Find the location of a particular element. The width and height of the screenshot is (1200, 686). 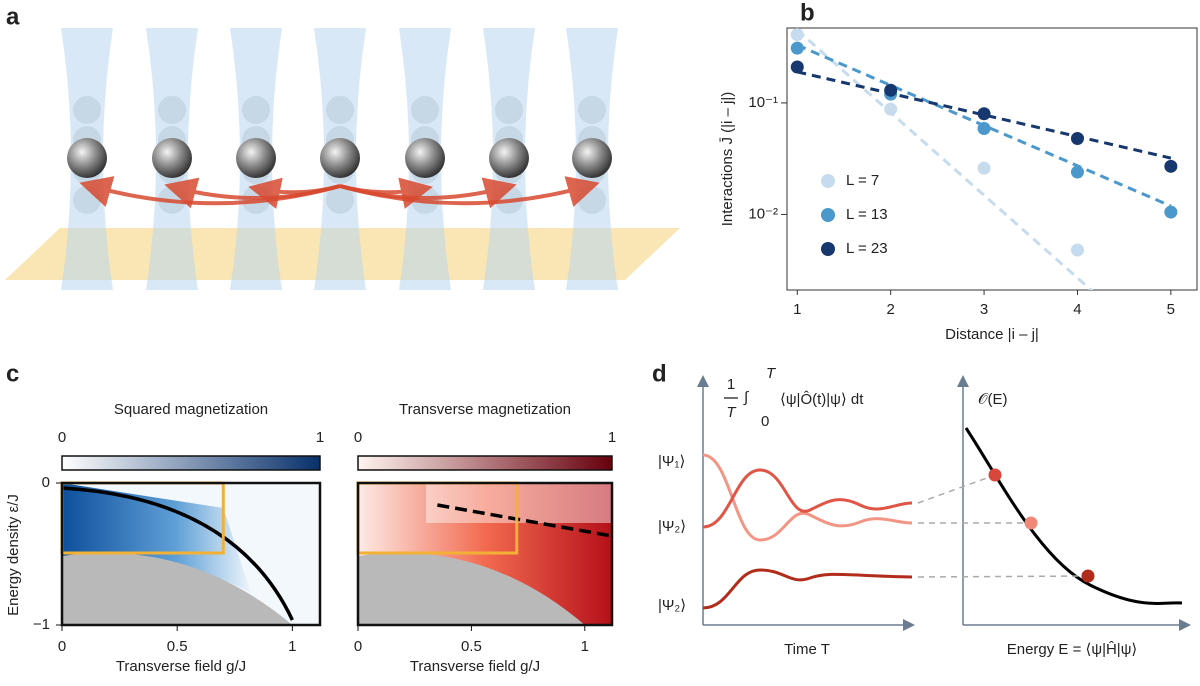

legend-label: L = 7 is located at coordinates (862, 180).